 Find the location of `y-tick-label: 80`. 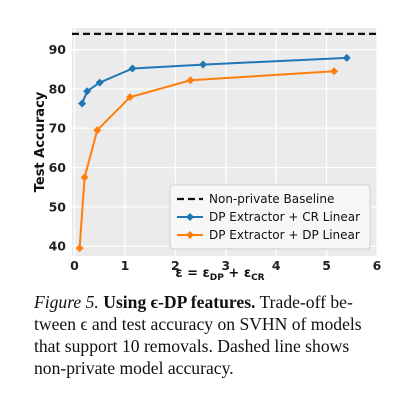

y-tick-label: 80 is located at coordinates (58, 88).